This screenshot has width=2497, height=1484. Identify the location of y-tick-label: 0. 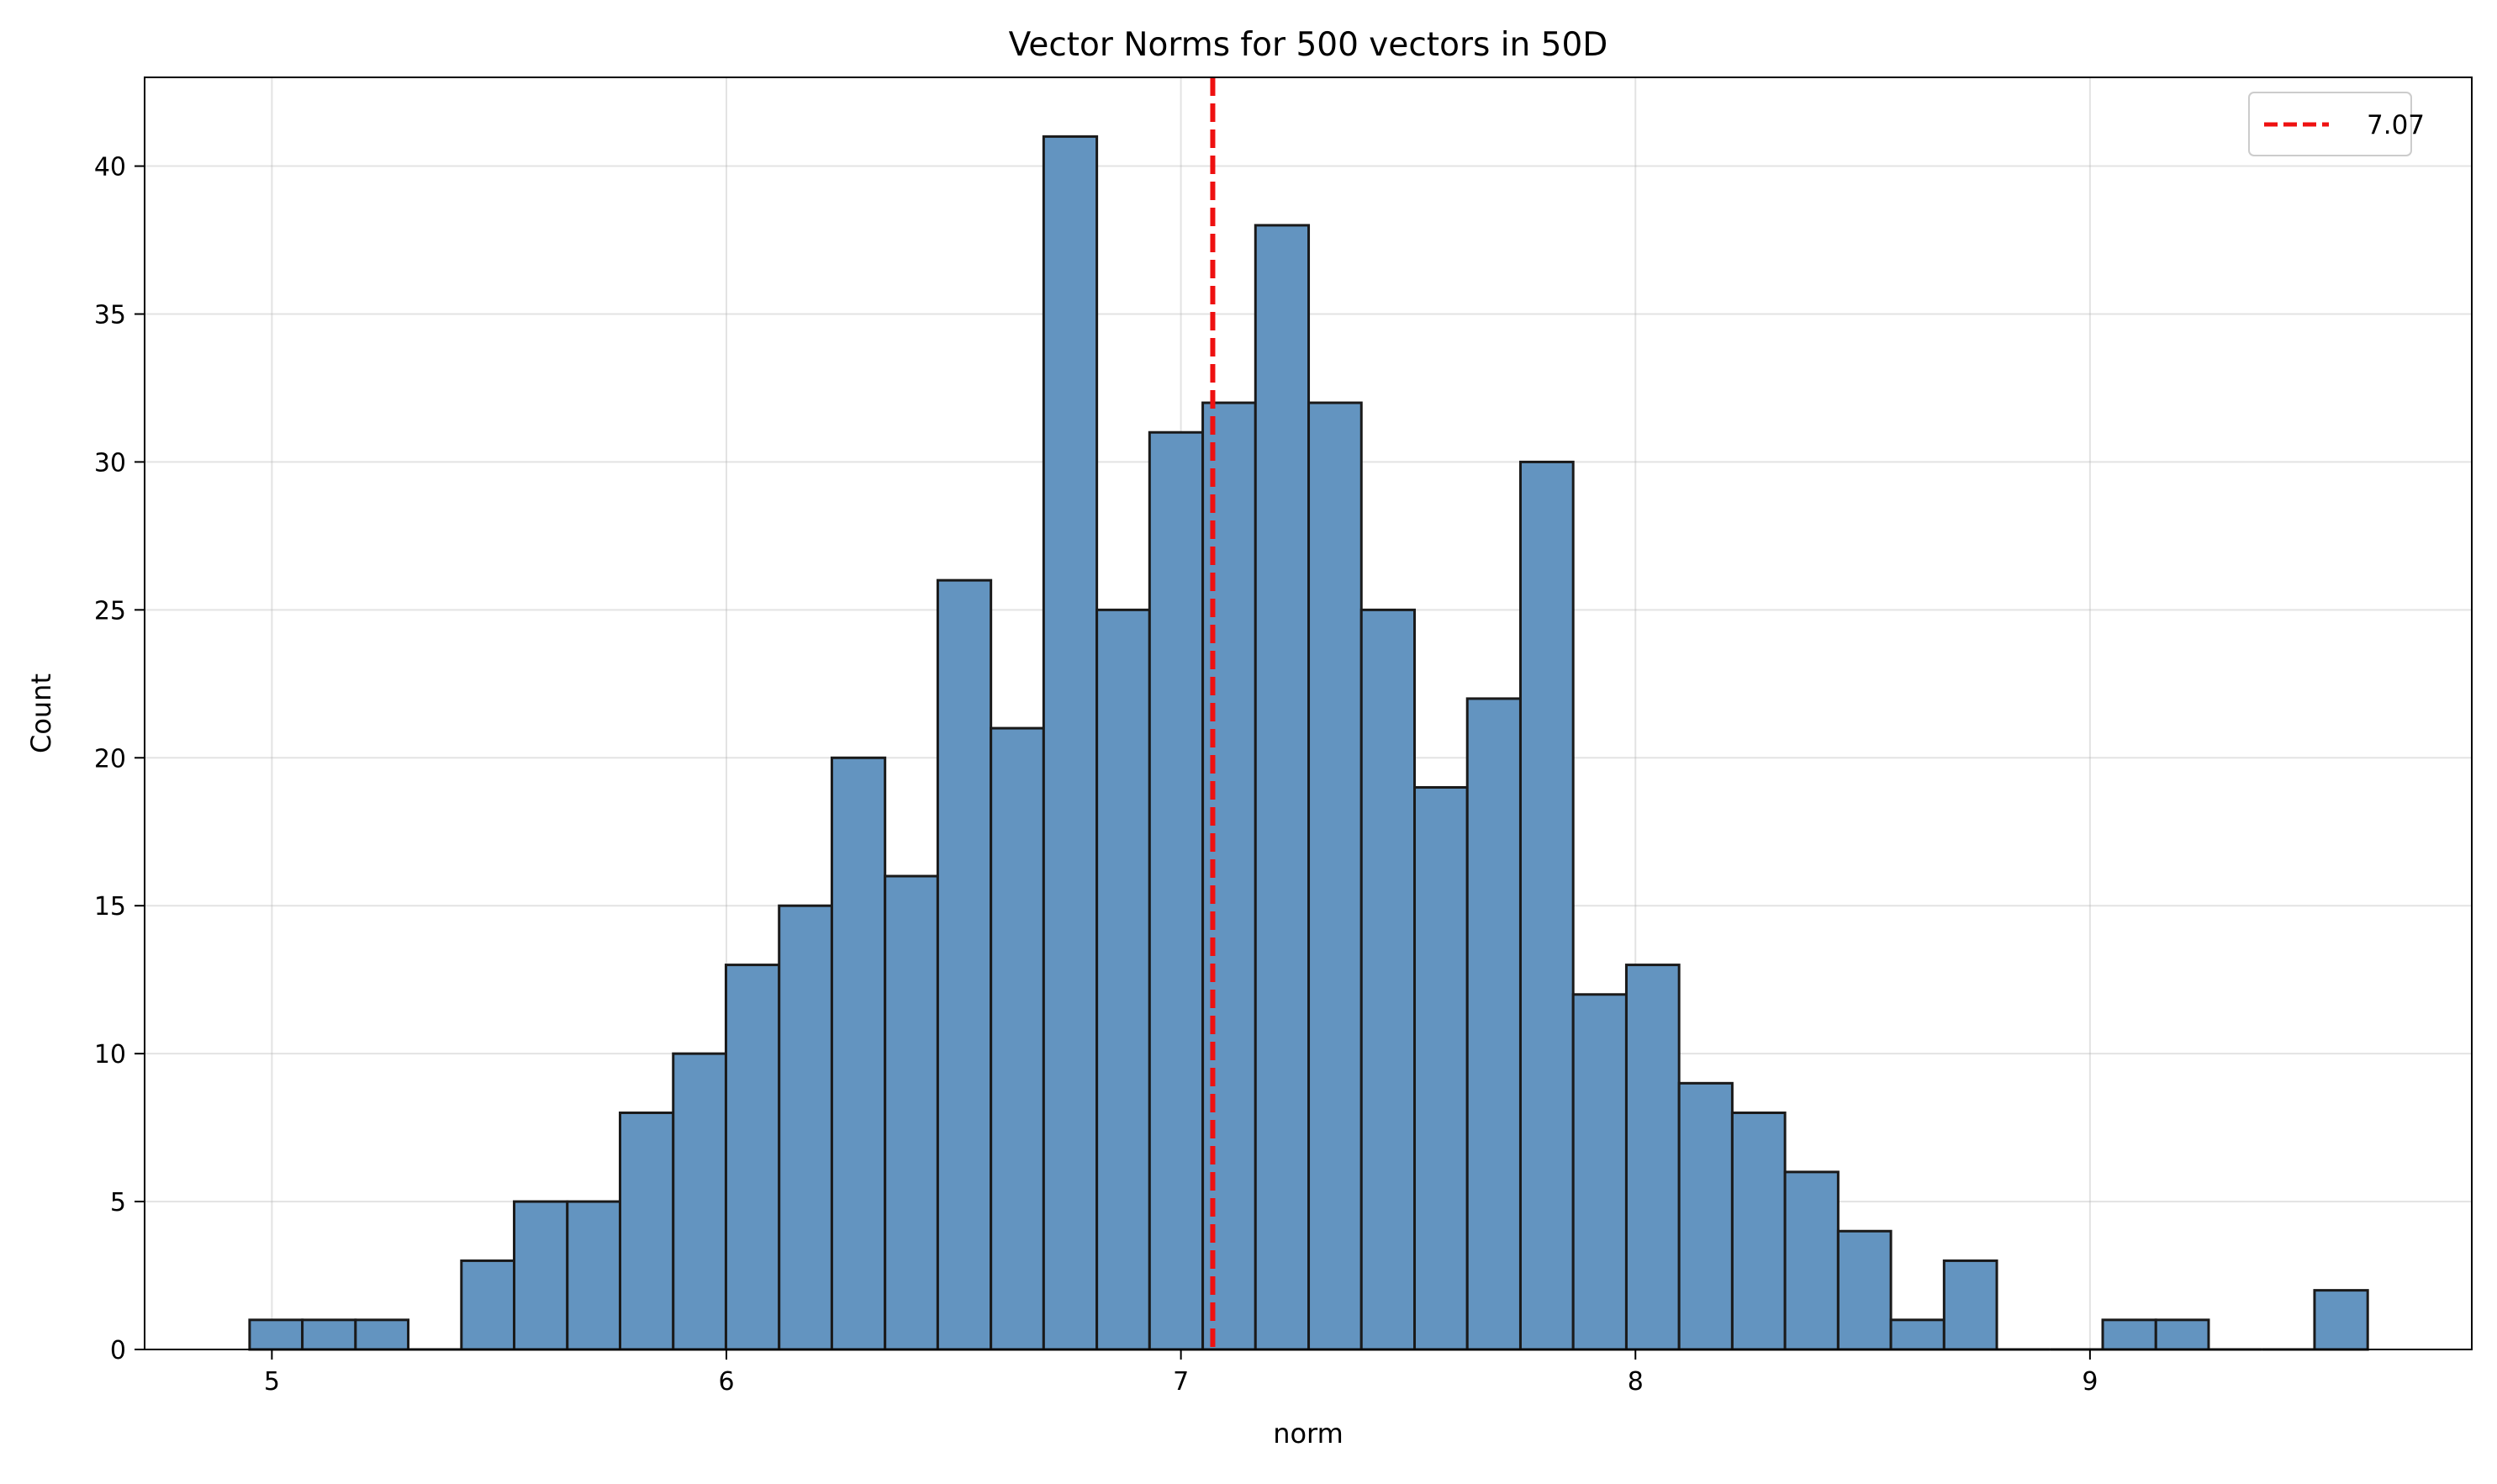
(118, 1350).